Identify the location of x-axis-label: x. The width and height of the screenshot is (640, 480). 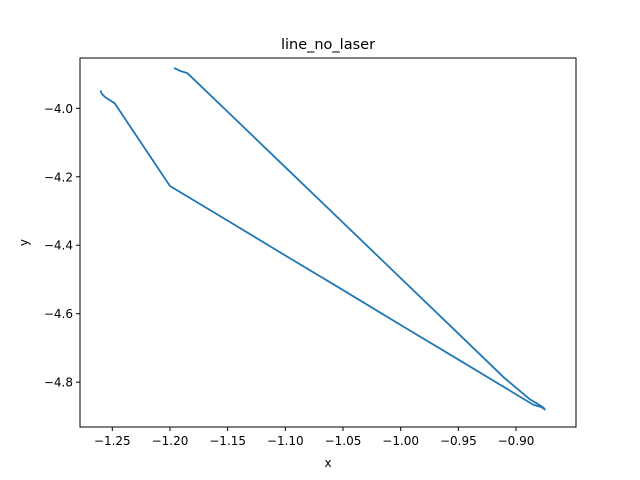
(327, 463).